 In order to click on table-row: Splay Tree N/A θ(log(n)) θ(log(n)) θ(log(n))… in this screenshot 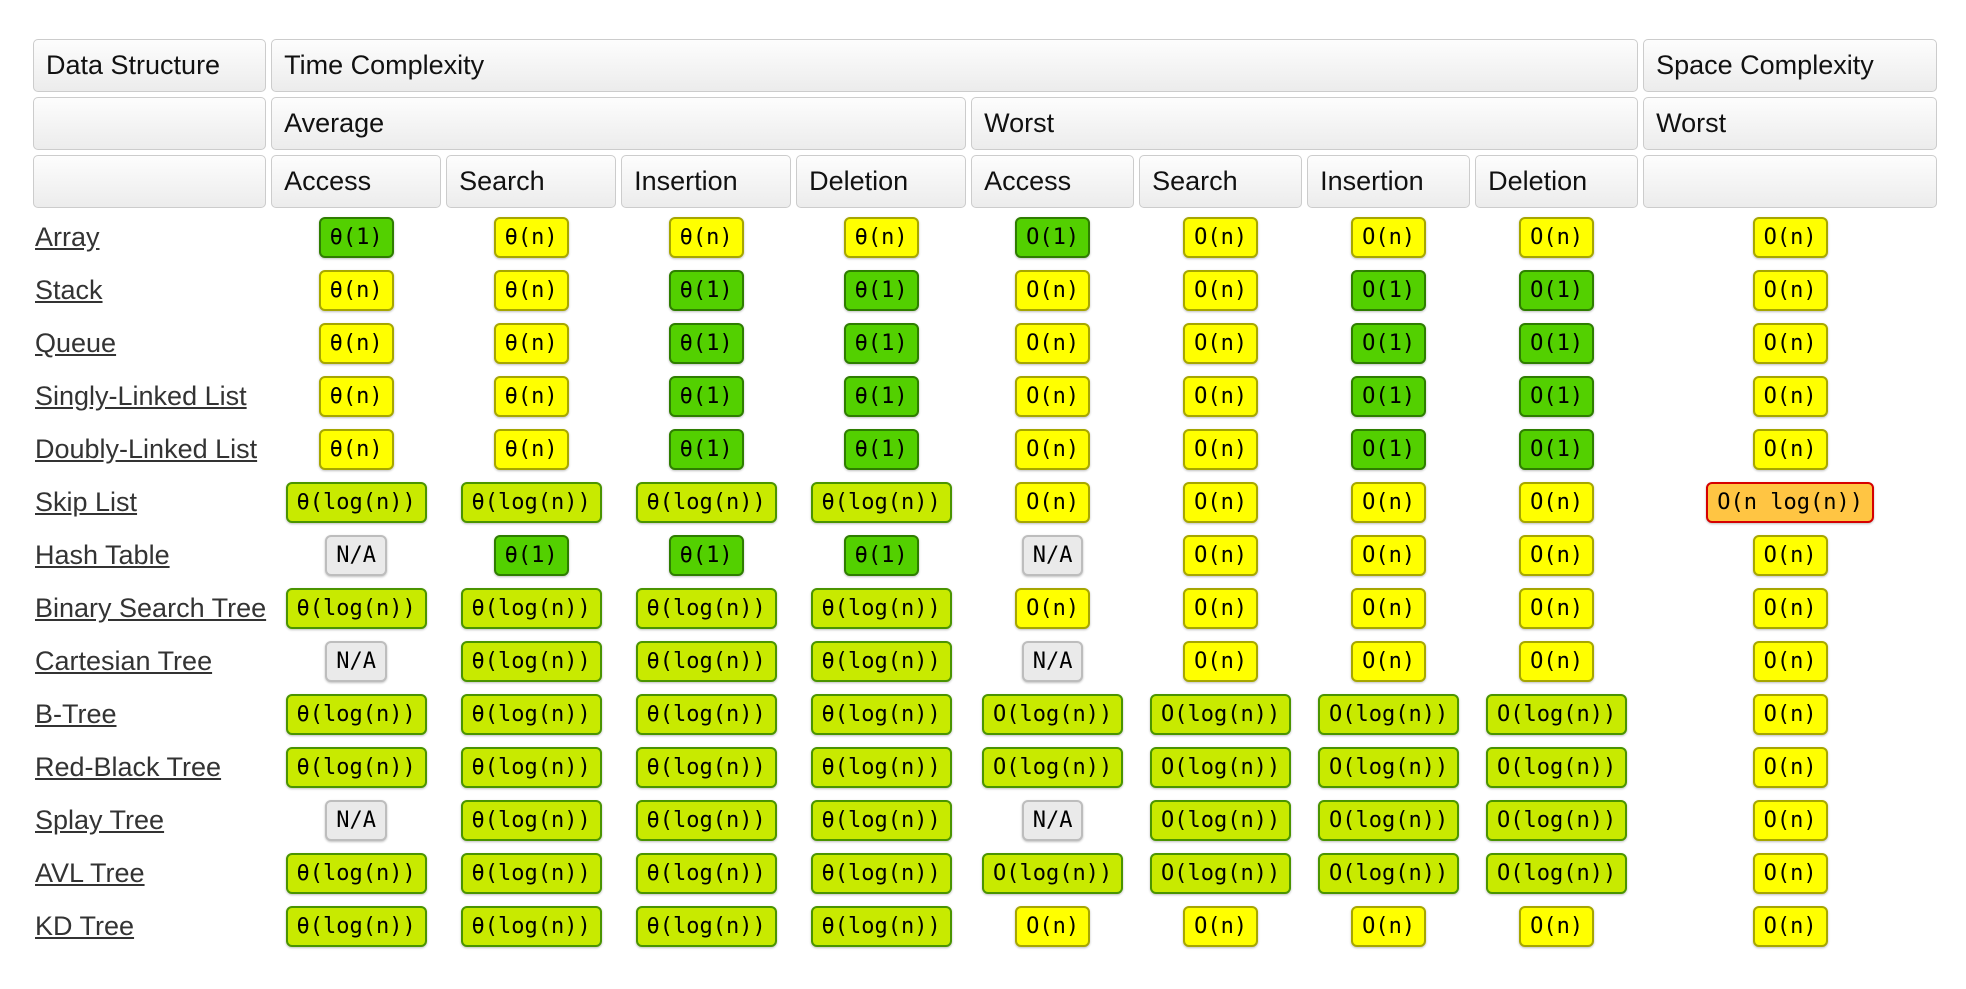, I will do `click(985, 820)`.